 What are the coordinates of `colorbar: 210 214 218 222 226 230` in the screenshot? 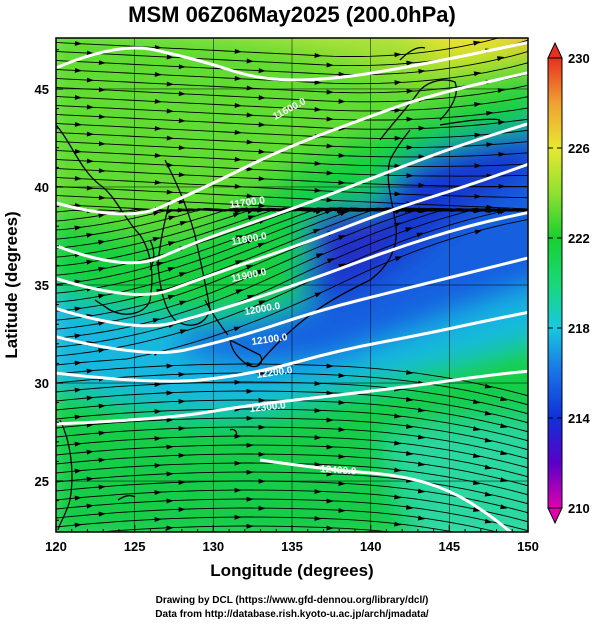 It's located at (568, 283).